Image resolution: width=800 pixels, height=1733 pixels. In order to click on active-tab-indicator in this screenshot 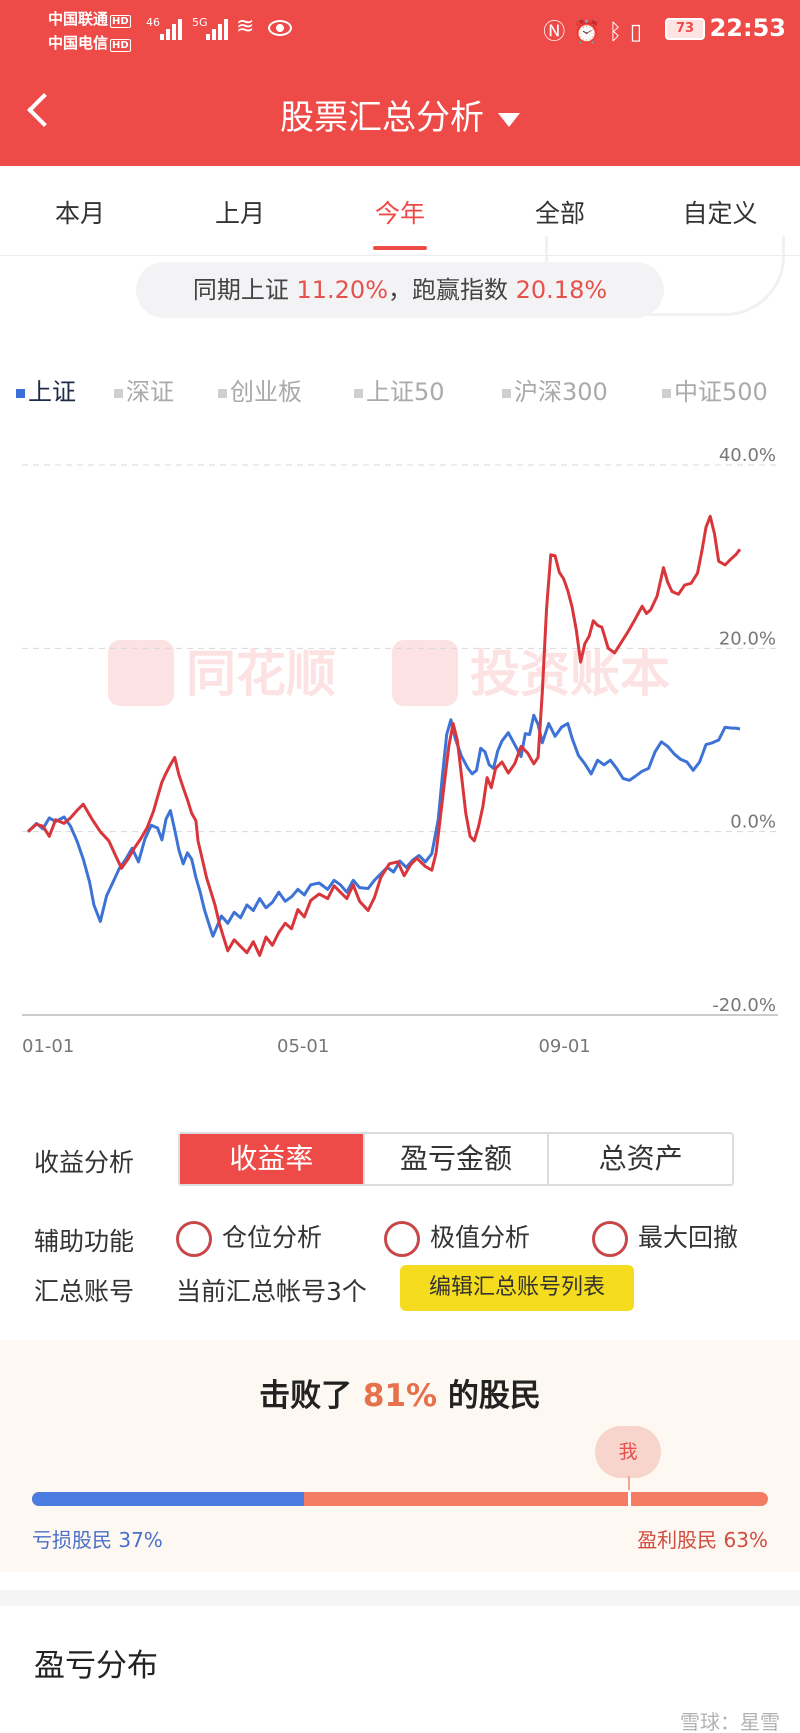, I will do `click(400, 248)`.